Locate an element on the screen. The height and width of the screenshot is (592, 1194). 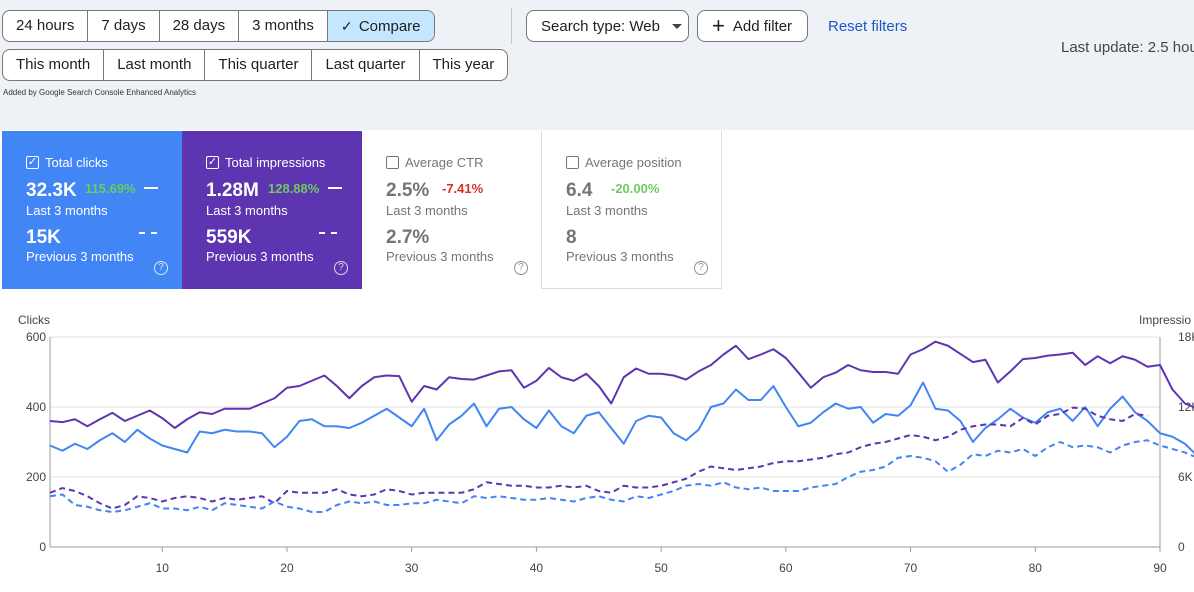
ytick-right-label: 18K is located at coordinates (1186, 337).